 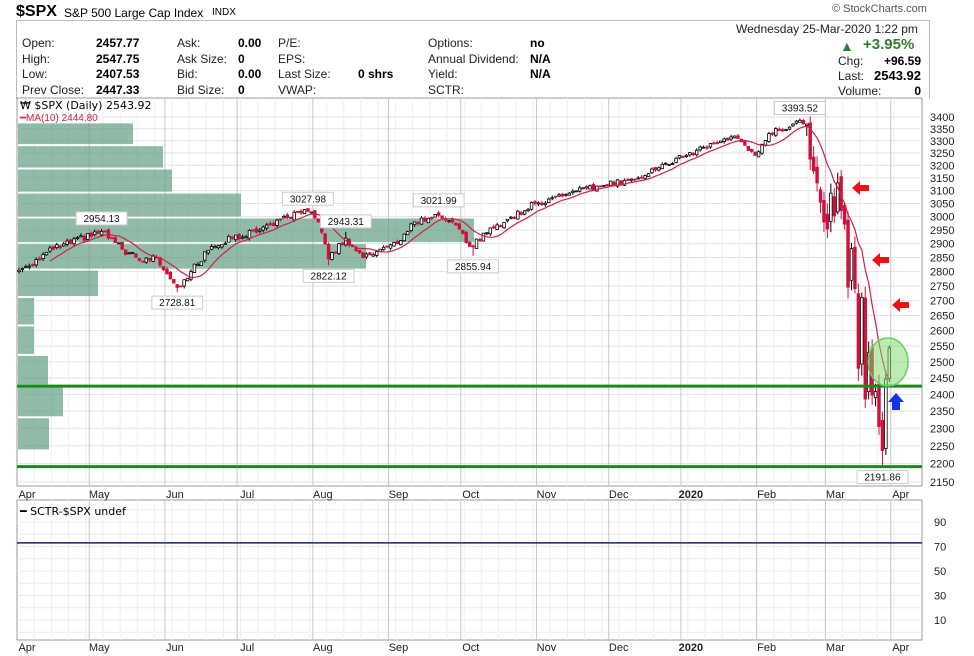 What do you see at coordinates (399, 495) in the screenshot?
I see `x-tick-label: Sep` at bounding box center [399, 495].